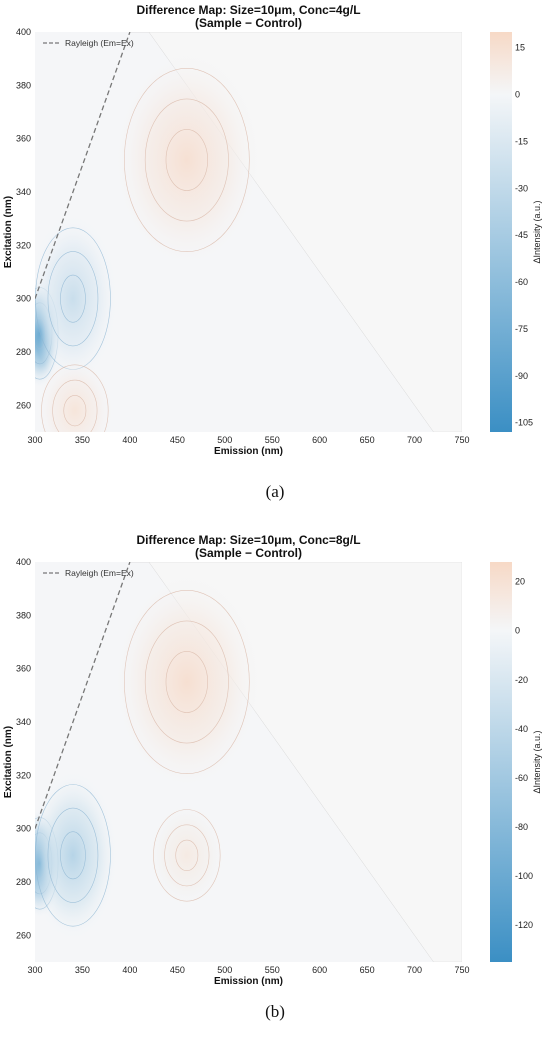  Describe the element at coordinates (248, 540) in the screenshot. I see `chart-title: Difference Map: Size=10μm, Conc=8g/L` at that location.